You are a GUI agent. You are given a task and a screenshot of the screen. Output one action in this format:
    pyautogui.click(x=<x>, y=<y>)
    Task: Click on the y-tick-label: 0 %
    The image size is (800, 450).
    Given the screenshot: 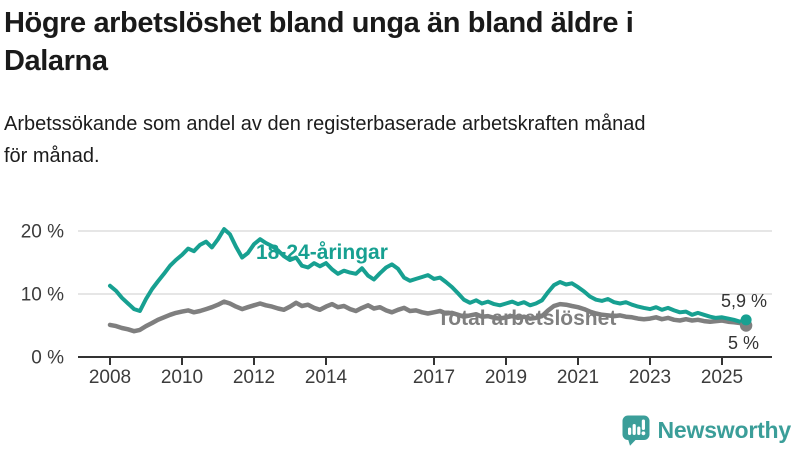 What is the action you would take?
    pyautogui.click(x=47, y=358)
    